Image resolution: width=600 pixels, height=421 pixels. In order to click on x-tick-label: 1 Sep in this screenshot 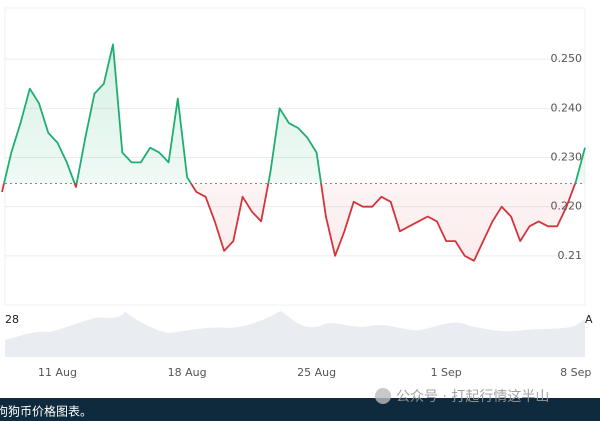, I will do `click(446, 372)`.